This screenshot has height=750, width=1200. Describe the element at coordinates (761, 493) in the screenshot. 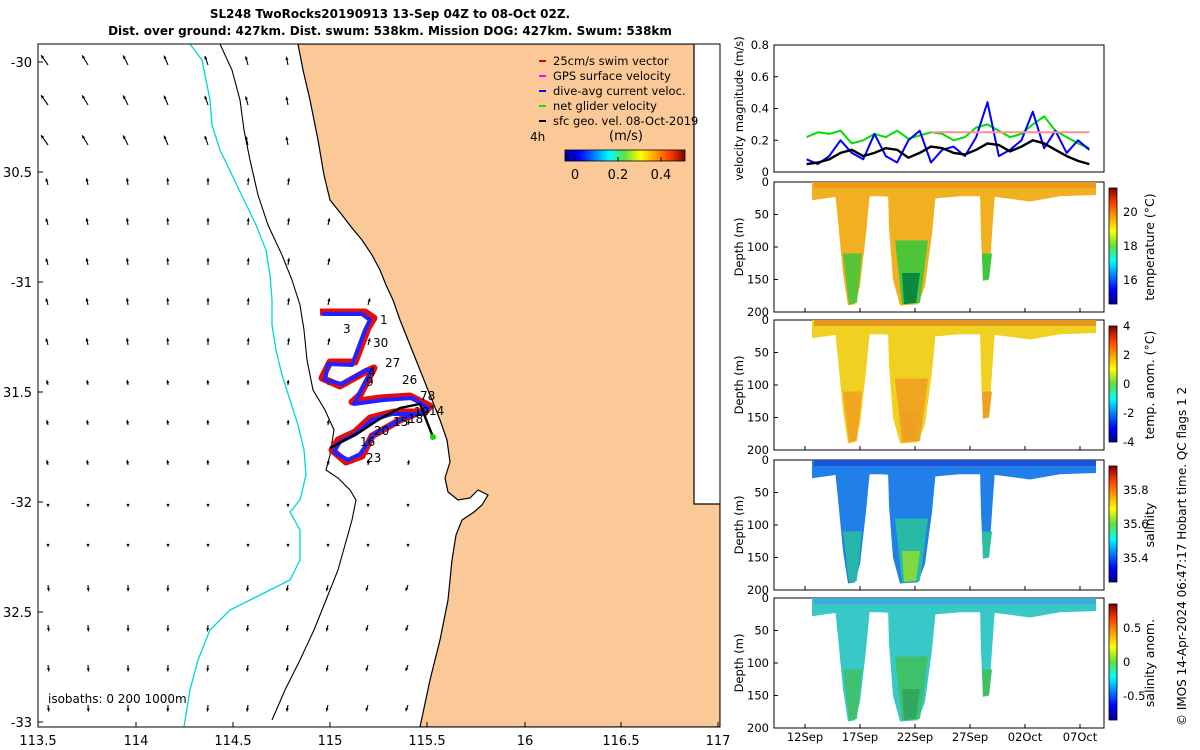

I see `section-ytick-label: 50` at that location.